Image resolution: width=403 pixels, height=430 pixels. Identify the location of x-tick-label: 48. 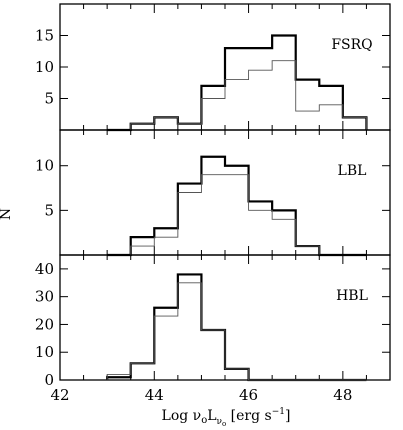
(342, 395).